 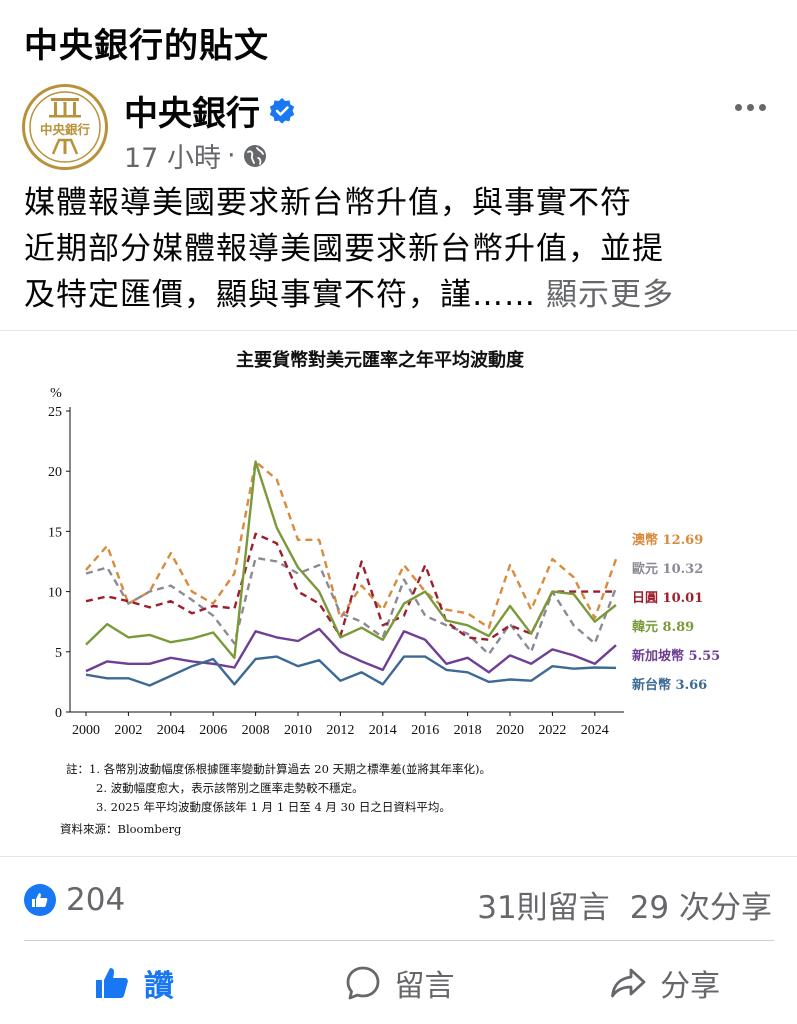 What do you see at coordinates (424, 986) in the screenshot?
I see `comment-label: 留言` at bounding box center [424, 986].